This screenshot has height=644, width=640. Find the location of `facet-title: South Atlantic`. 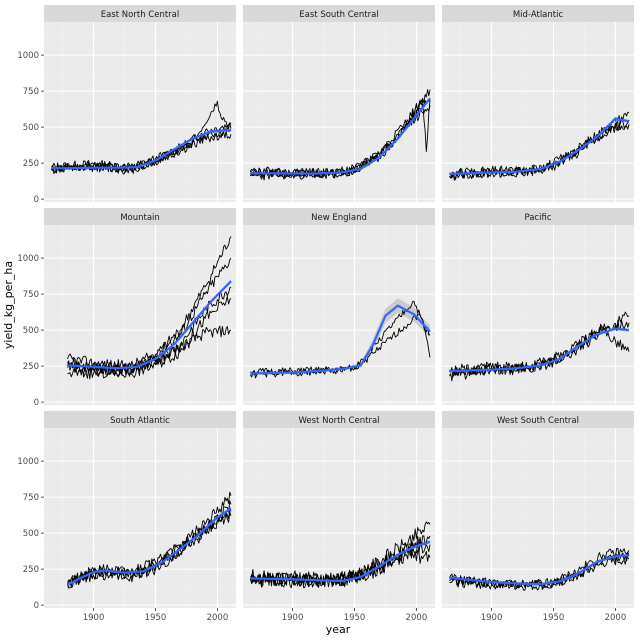

facet-title: South Atlantic is located at coordinates (140, 421).